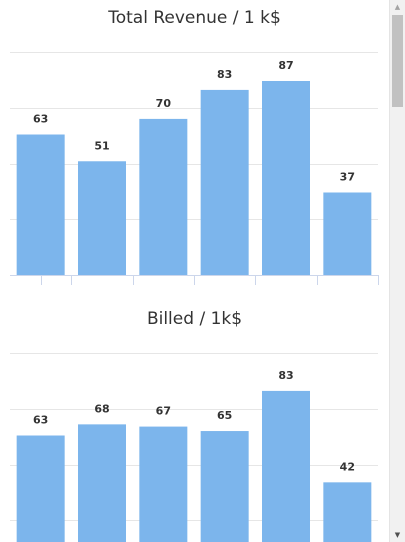  I want to click on data-label: 68, so click(101, 408).